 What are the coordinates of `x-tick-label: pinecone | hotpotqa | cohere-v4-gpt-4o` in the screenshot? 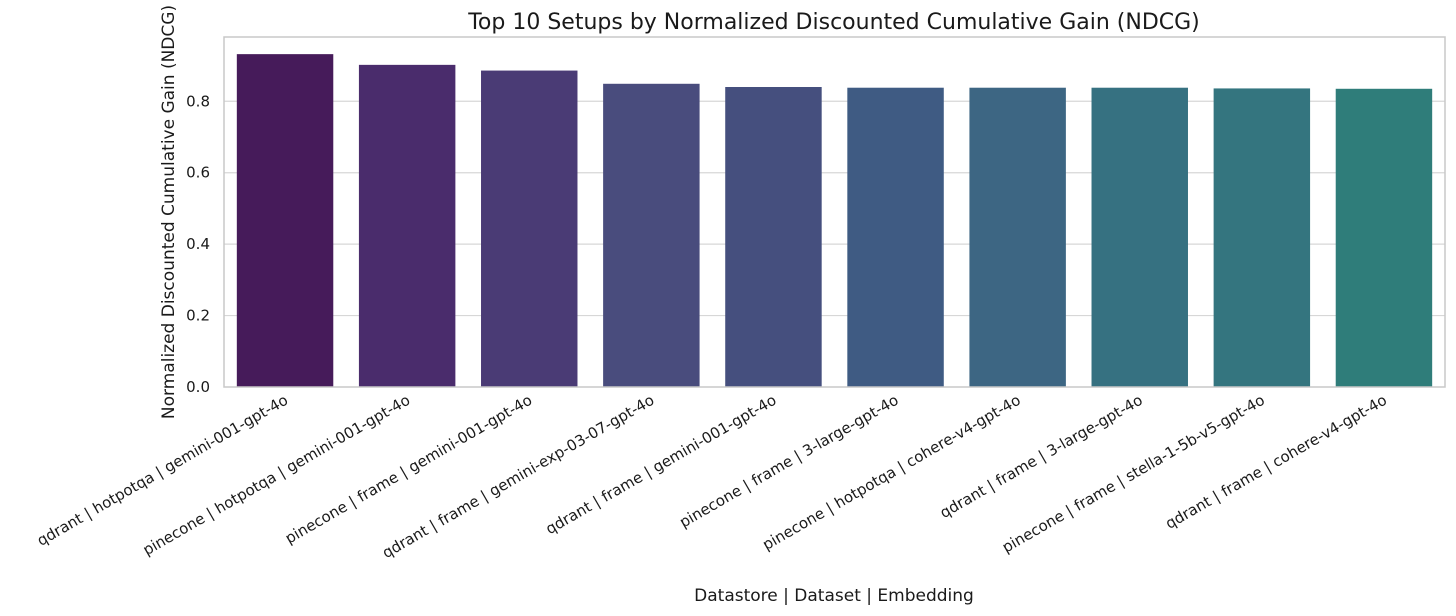 It's located at (891, 472).